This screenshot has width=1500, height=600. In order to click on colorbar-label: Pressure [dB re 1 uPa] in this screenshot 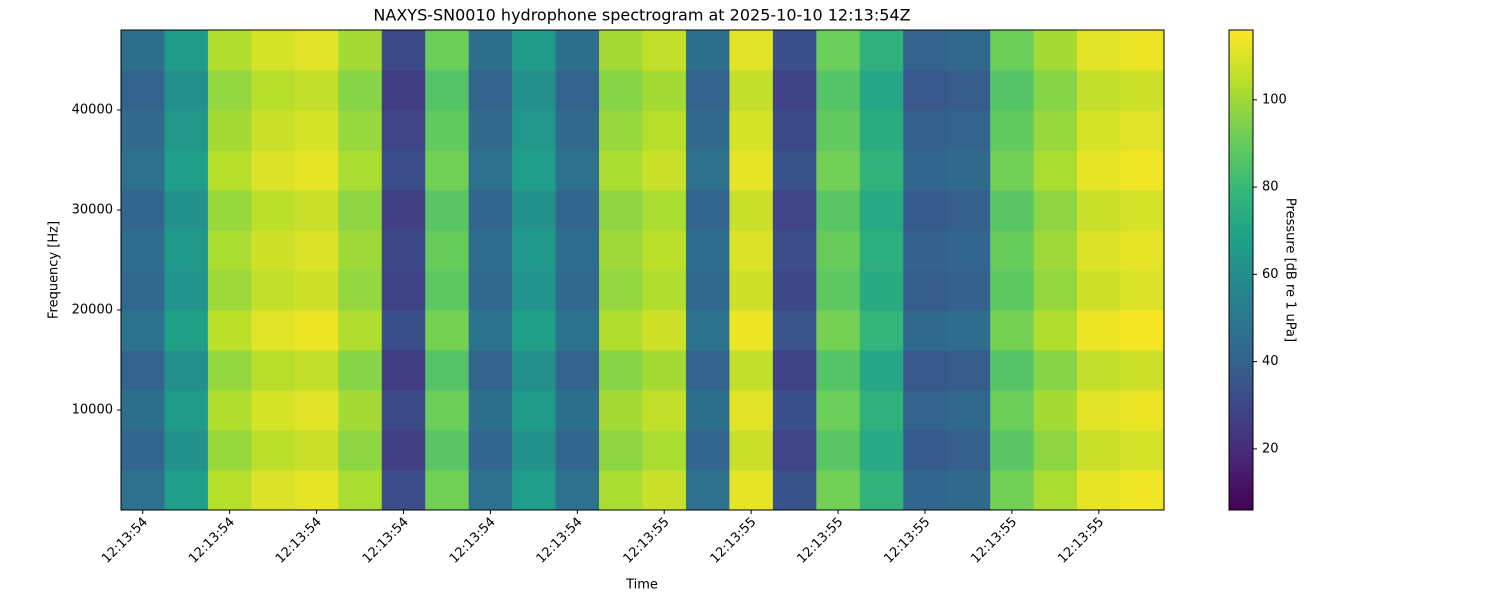, I will do `click(1290, 270)`.